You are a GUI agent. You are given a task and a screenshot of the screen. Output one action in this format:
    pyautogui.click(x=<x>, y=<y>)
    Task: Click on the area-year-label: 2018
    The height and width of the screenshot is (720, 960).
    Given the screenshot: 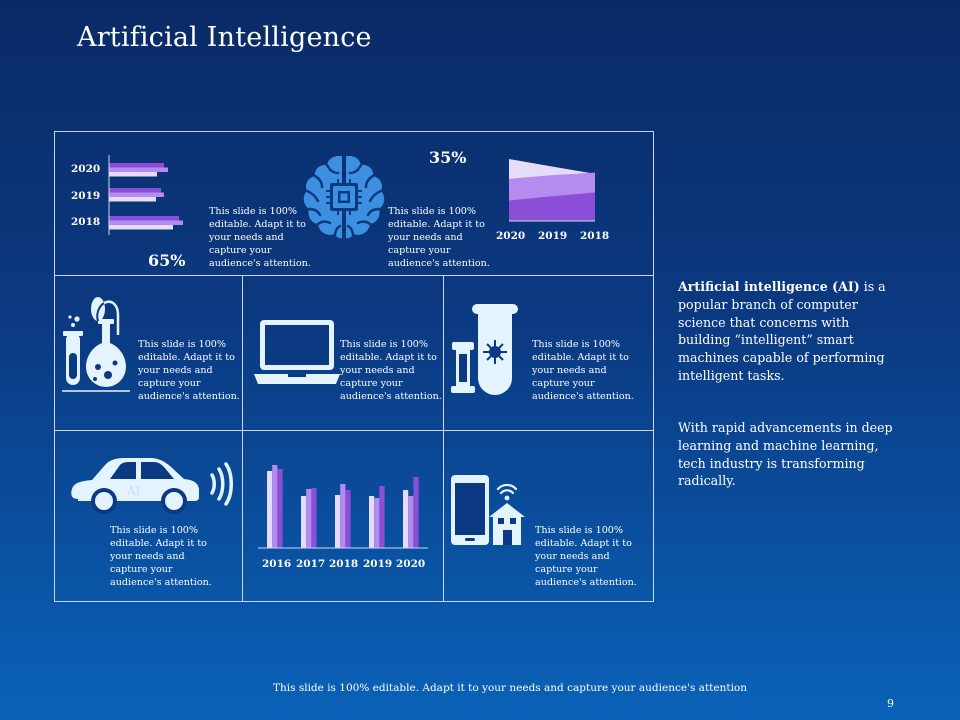 What is the action you would take?
    pyautogui.click(x=595, y=236)
    